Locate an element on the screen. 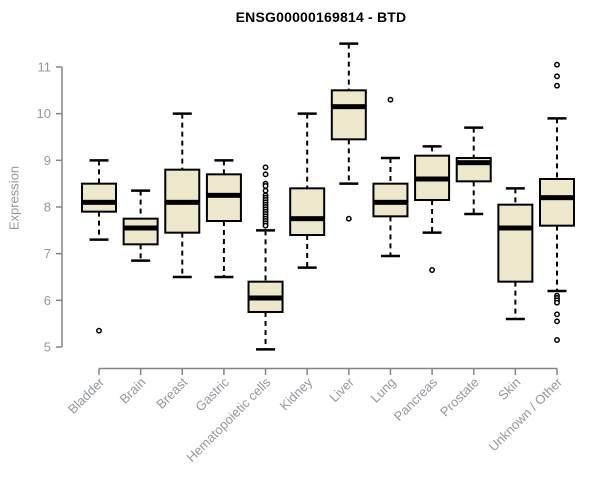 The height and width of the screenshot is (500, 600). chart-title: ENSG00000169814 - BTD is located at coordinates (321, 17).